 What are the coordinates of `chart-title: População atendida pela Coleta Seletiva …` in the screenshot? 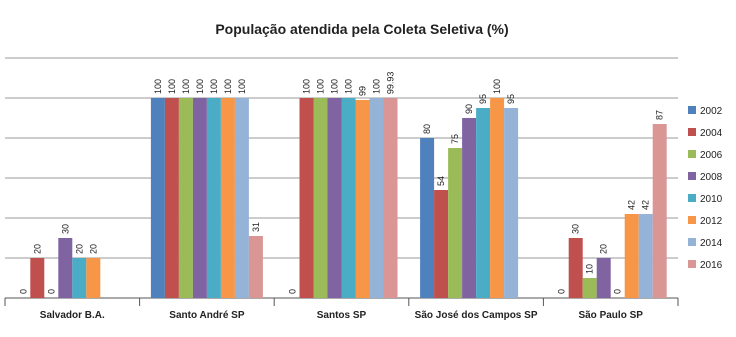 It's located at (361, 29).